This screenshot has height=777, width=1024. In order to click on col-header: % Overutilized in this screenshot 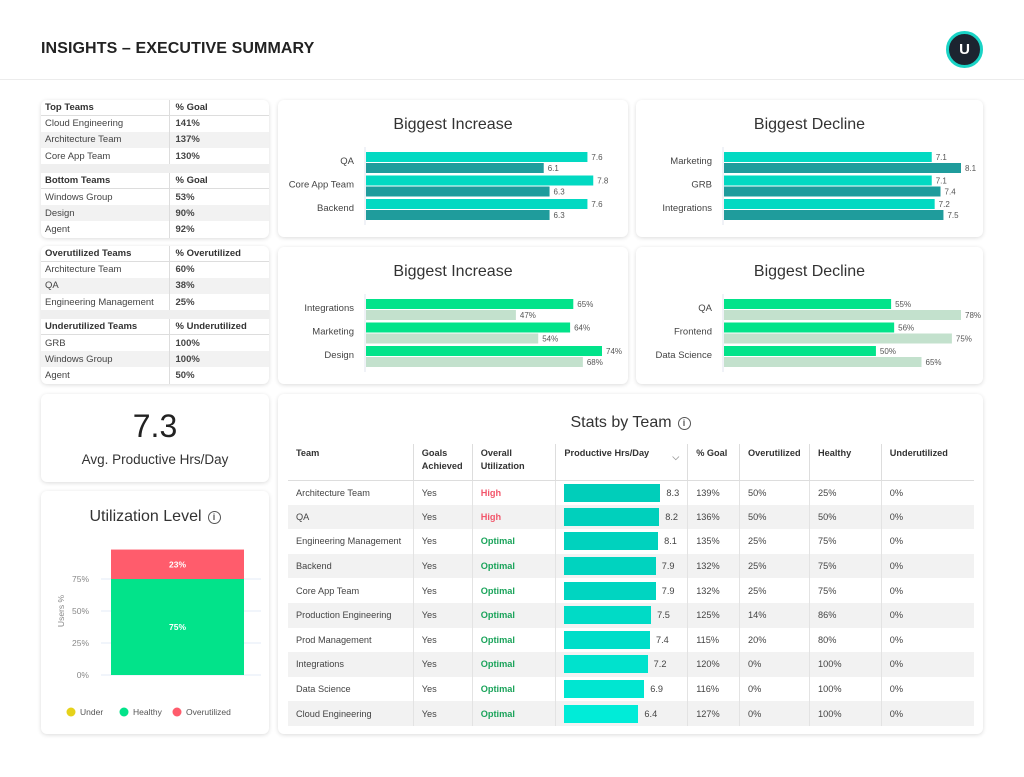, I will do `click(218, 254)`.